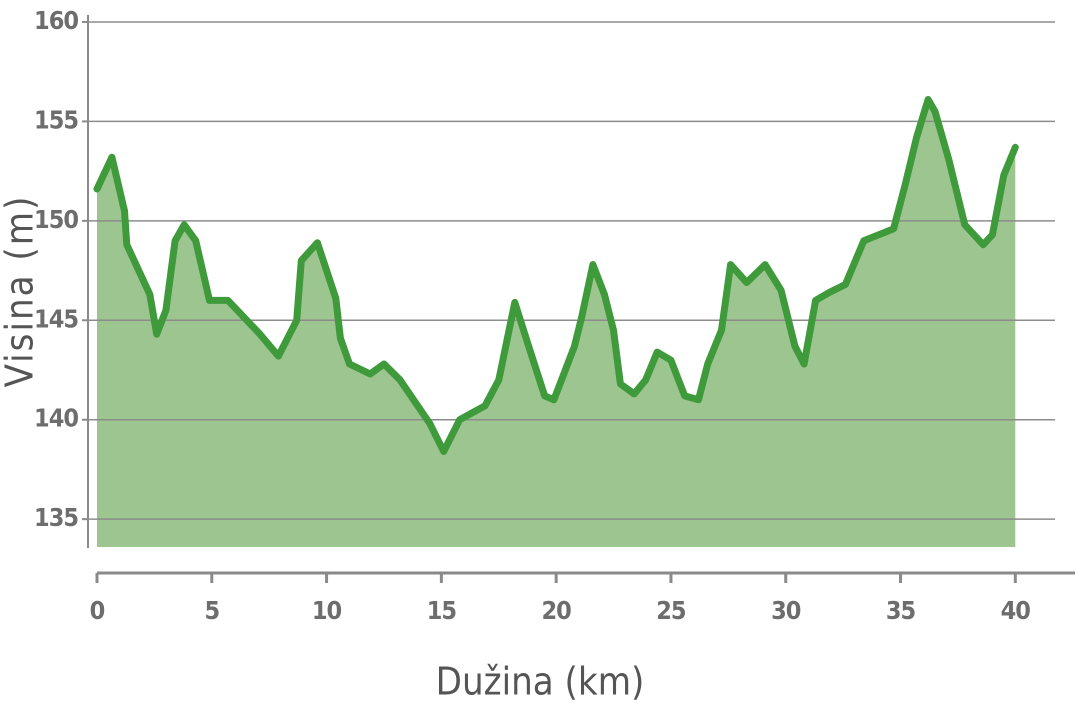  I want to click on x-tick-label: 25, so click(671, 610).